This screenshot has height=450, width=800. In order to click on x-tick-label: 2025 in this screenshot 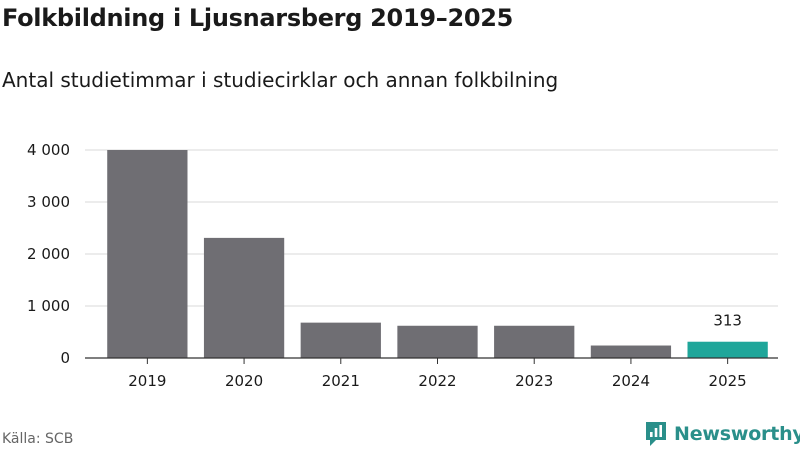, I will do `click(728, 381)`.